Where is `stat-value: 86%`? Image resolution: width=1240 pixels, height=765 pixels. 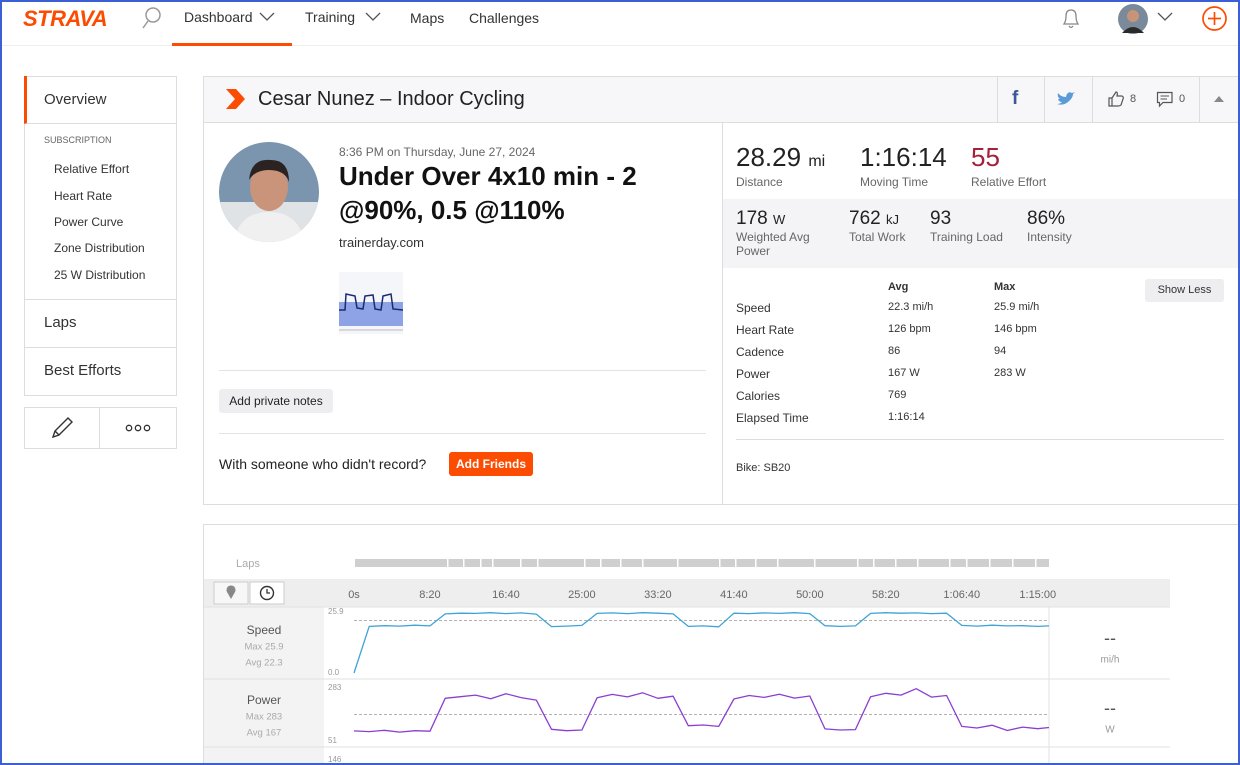 stat-value: 86% is located at coordinates (1046, 219).